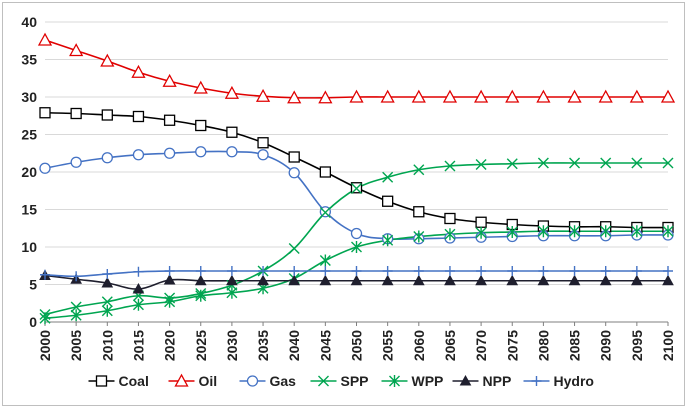 Image resolution: width=689 pixels, height=410 pixels. I want to click on point-npp-2075, so click(512, 280).